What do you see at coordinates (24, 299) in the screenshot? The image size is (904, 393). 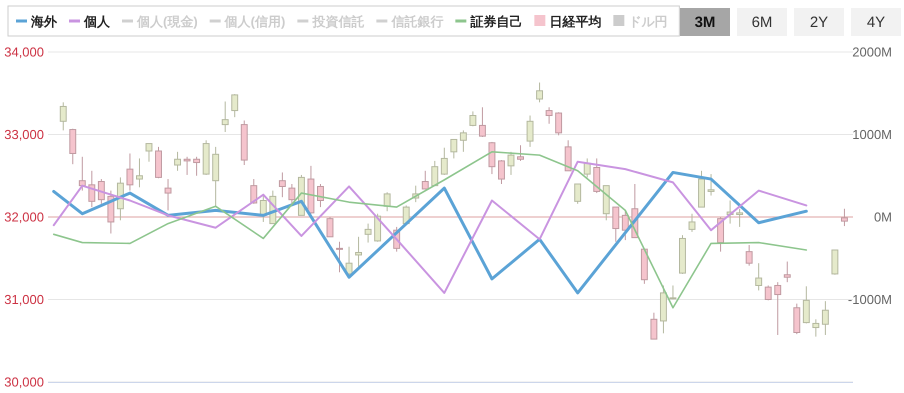 I see `y-tick-label: 31,000` at bounding box center [24, 299].